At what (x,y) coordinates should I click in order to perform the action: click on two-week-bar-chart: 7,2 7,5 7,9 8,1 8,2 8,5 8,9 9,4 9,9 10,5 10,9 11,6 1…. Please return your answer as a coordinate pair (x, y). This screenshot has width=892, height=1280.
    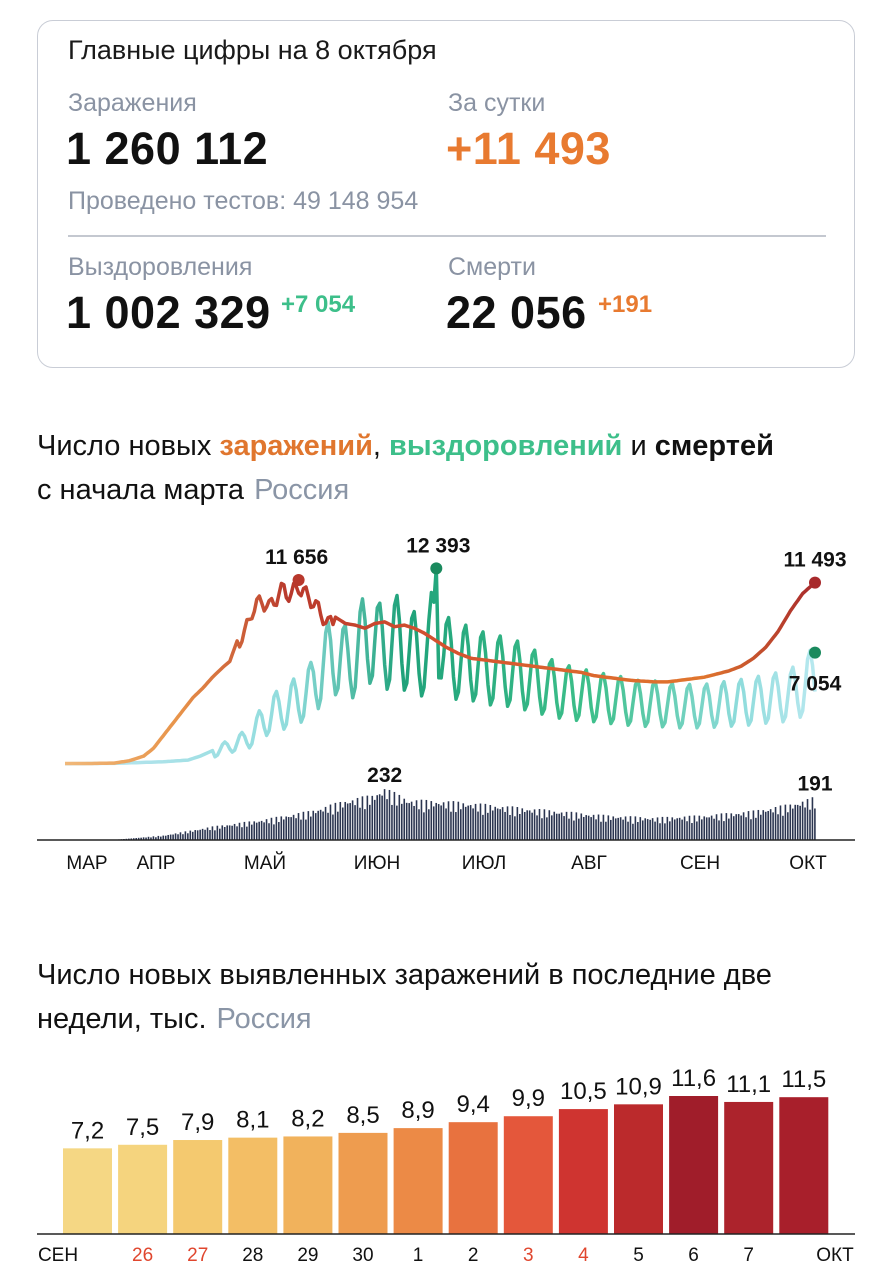
    Looking at the image, I should click on (446, 1165).